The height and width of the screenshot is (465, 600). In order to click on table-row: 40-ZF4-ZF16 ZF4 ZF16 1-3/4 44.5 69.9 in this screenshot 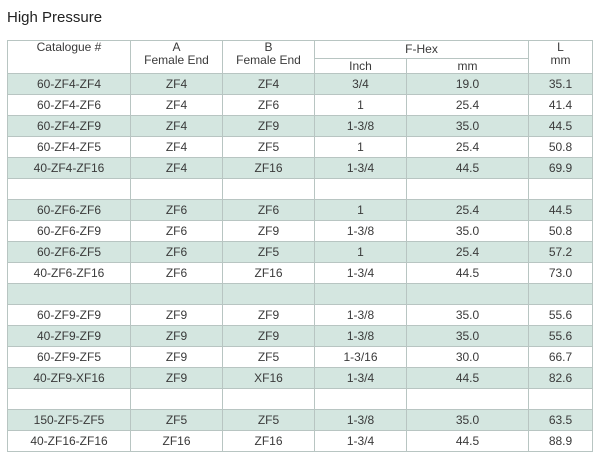, I will do `click(300, 168)`.